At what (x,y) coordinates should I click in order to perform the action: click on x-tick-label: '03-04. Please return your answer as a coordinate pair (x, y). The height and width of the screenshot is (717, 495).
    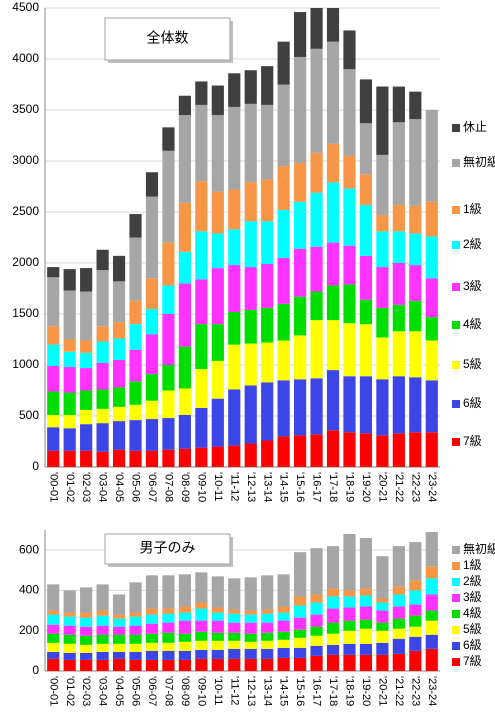
    Looking at the image, I should click on (103, 487).